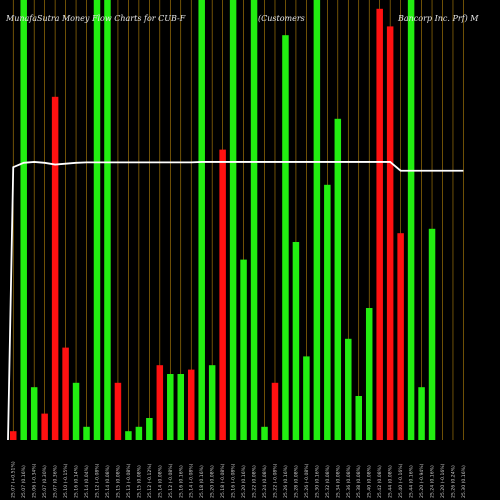 The height and width of the screenshot is (500, 500). Describe the element at coordinates (87, 481) in the screenshot. I see `x-tick-label: 25.14 (0.04%)` at that location.